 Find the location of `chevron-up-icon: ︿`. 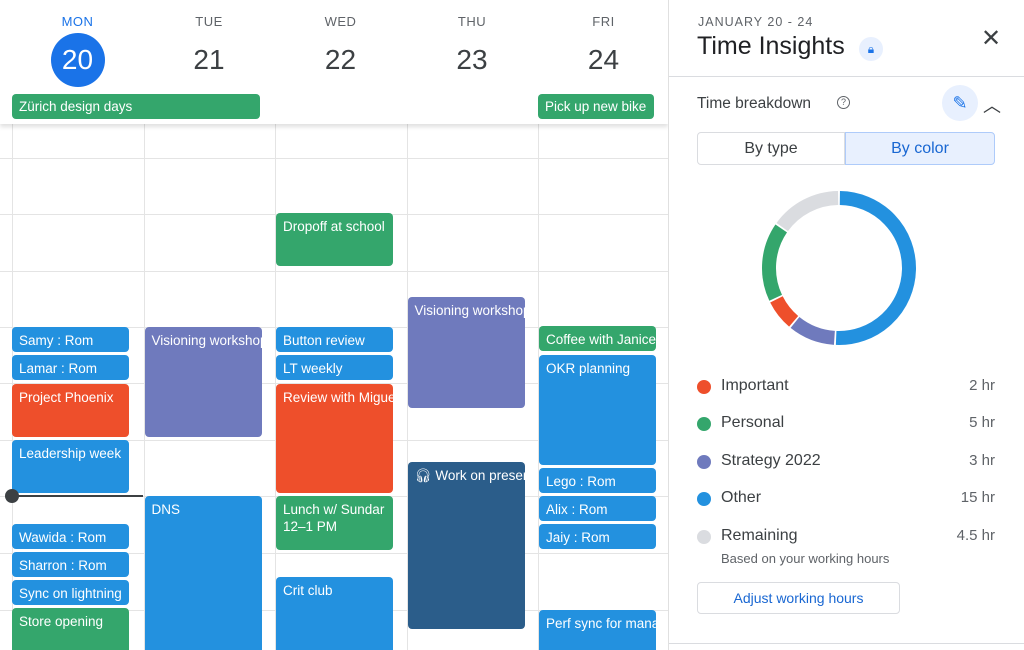

chevron-up-icon: ︿ is located at coordinates (992, 106).